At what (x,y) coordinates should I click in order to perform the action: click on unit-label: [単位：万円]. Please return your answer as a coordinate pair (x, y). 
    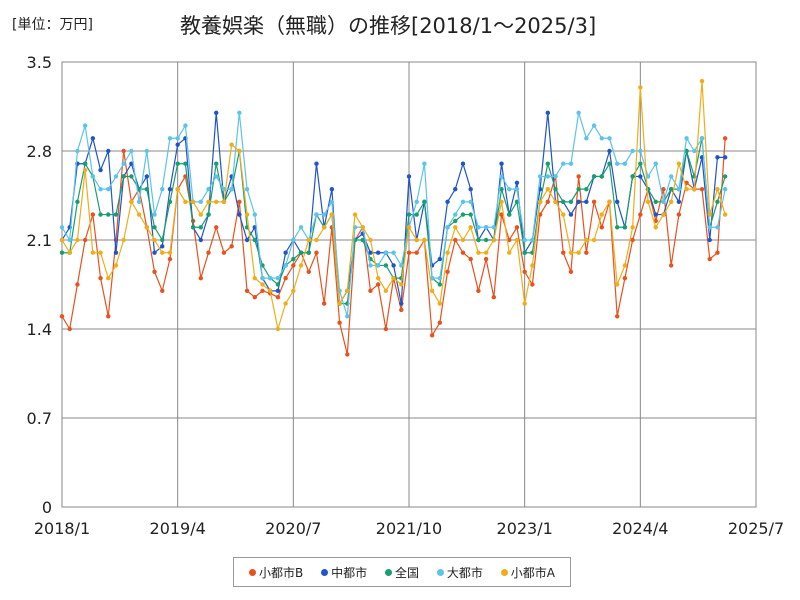
    Looking at the image, I should click on (52, 25).